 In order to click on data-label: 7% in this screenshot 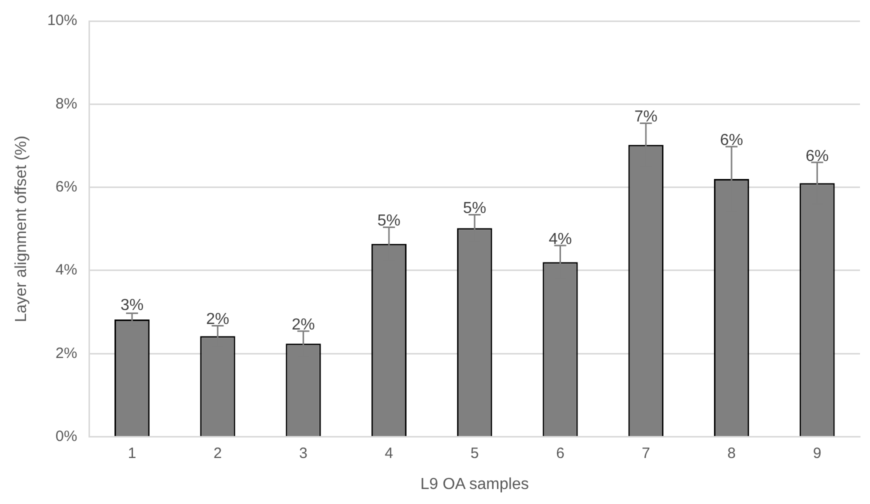, I will do `click(646, 117)`.